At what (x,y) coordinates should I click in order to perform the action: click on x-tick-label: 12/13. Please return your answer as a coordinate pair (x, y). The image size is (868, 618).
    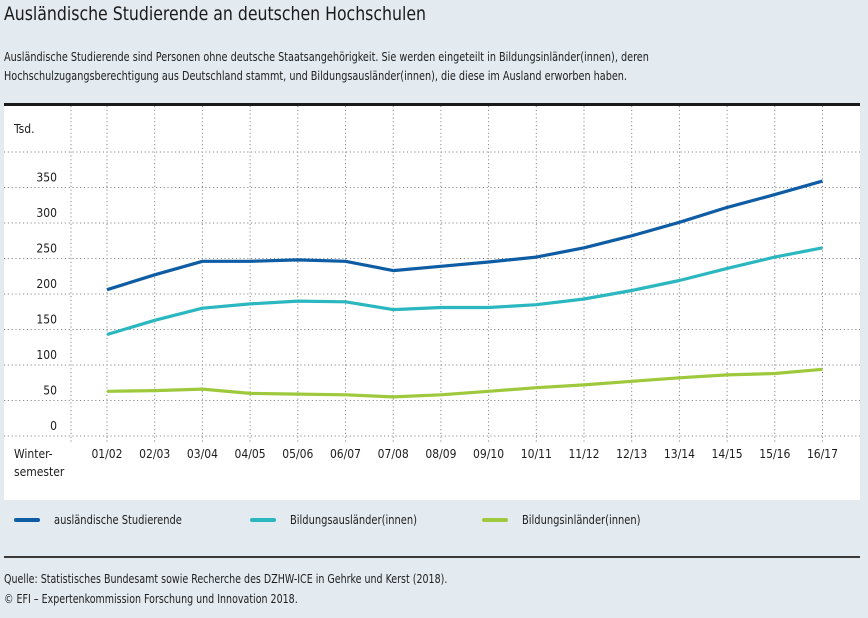
    Looking at the image, I should click on (631, 454).